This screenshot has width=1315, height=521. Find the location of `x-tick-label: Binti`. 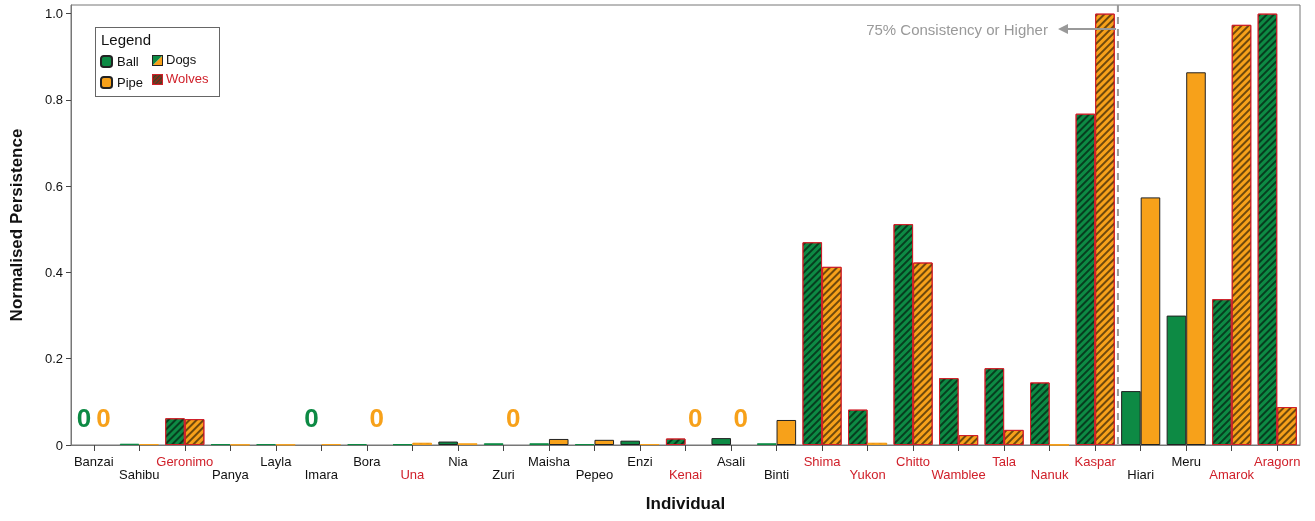

x-tick-label: Binti is located at coordinates (776, 474).